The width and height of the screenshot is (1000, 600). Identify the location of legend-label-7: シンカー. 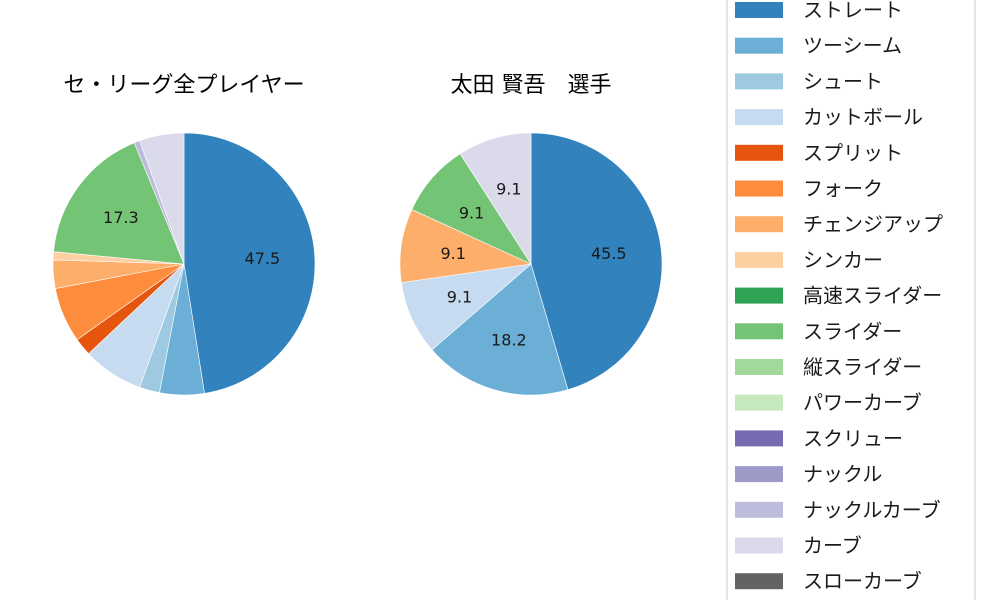
(843, 260).